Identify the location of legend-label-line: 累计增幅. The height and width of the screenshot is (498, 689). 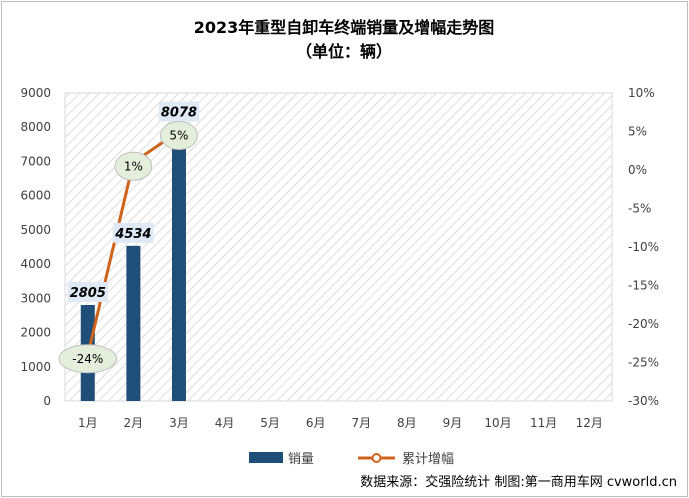
(428, 459).